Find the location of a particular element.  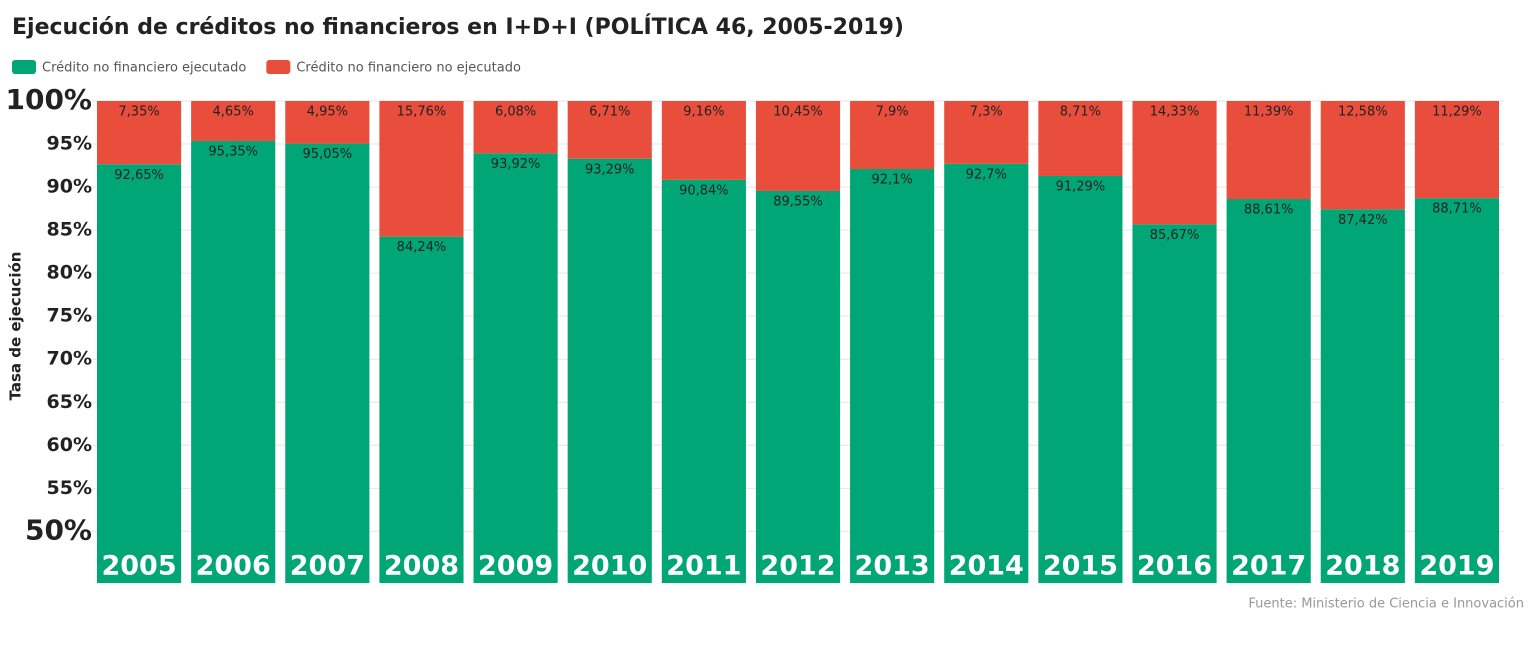

y-tick-label: 65% is located at coordinates (69, 402).